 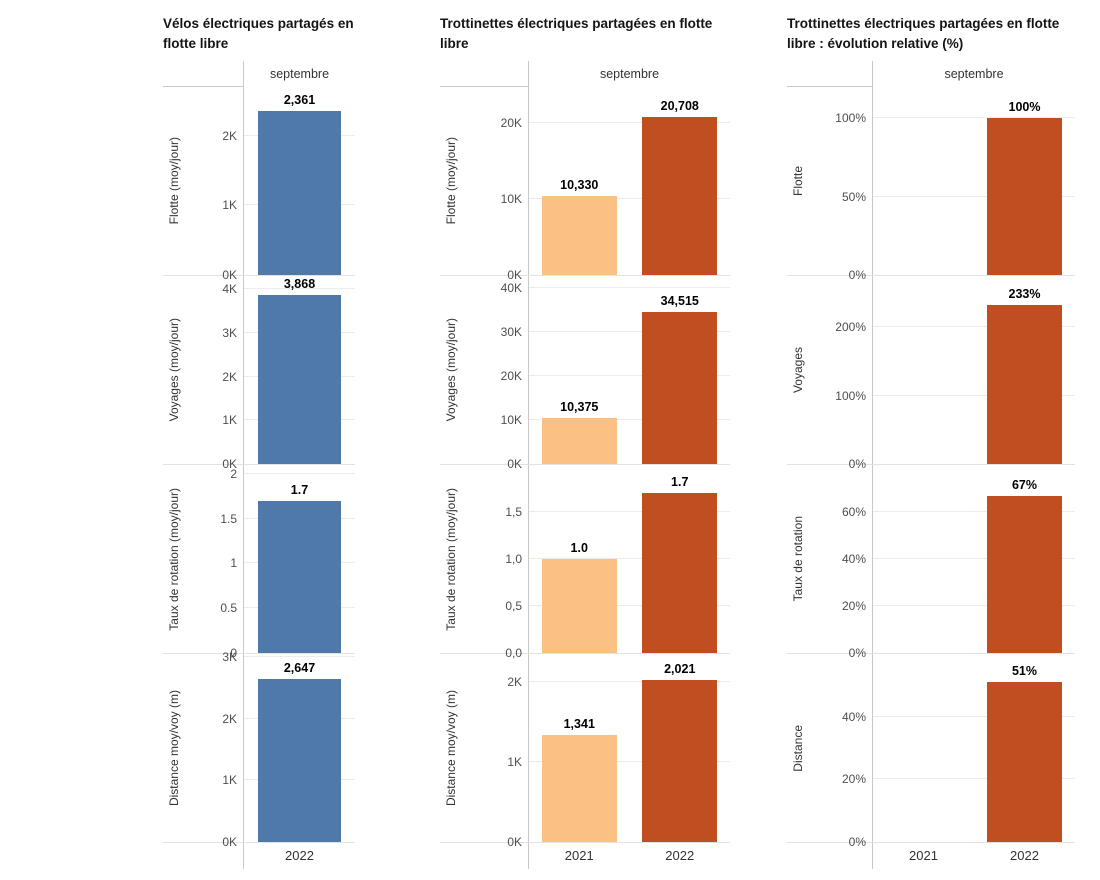 I want to click on bar-value-label: 34,515, so click(x=679, y=301).